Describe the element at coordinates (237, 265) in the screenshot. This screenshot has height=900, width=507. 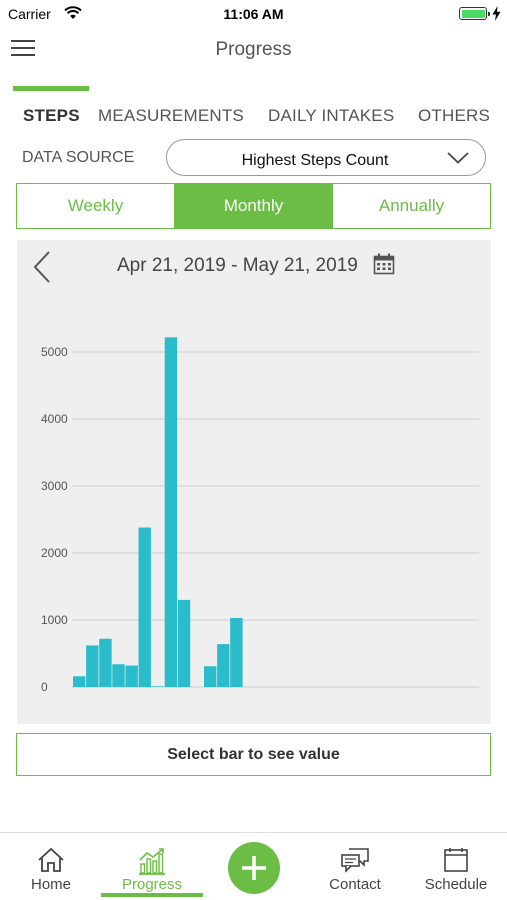
I see `date-range-label: Apr 21, 2019 - May 21, 2019` at that location.